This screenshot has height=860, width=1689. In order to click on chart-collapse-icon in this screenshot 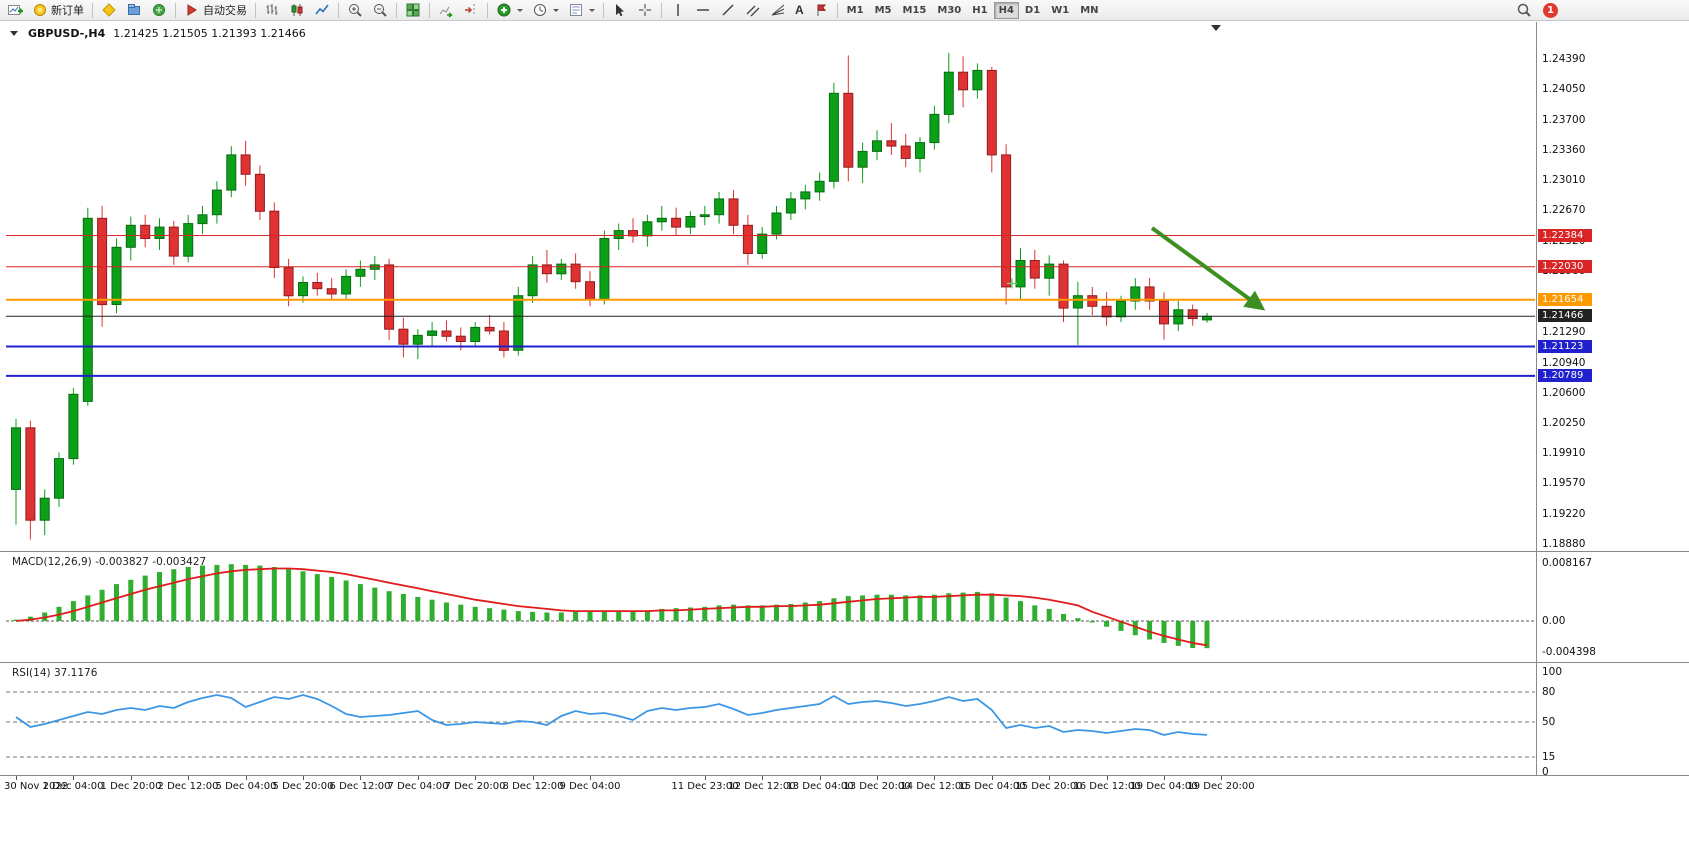, I will do `click(14, 33)`.